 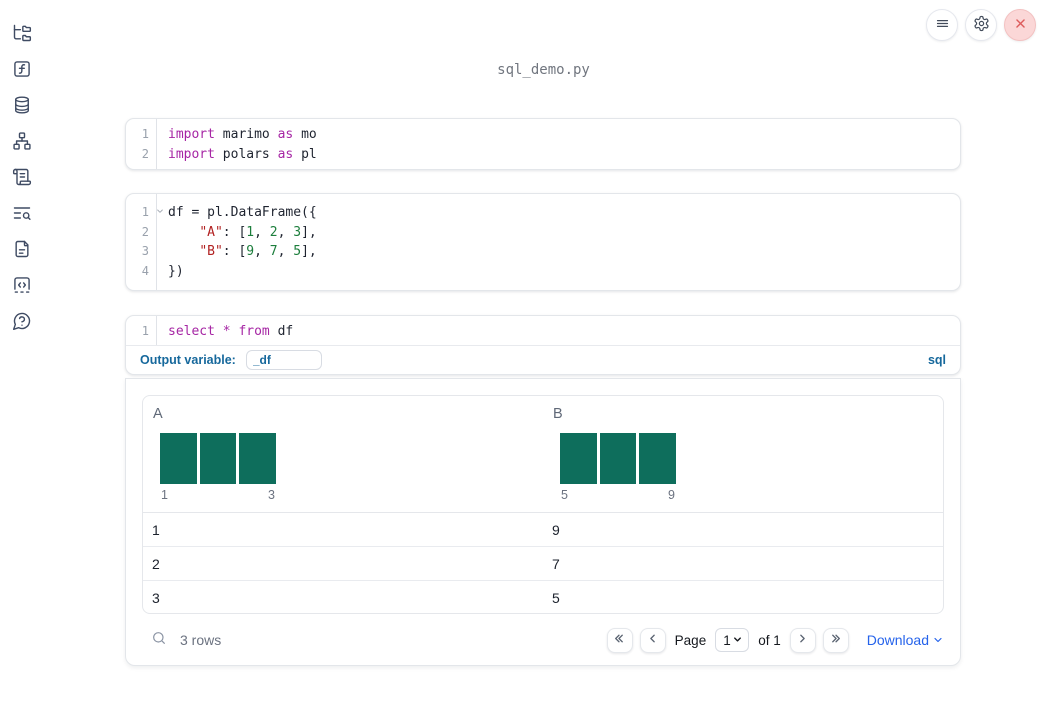 What do you see at coordinates (769, 640) in the screenshot?
I see `page-of-label: of 1` at bounding box center [769, 640].